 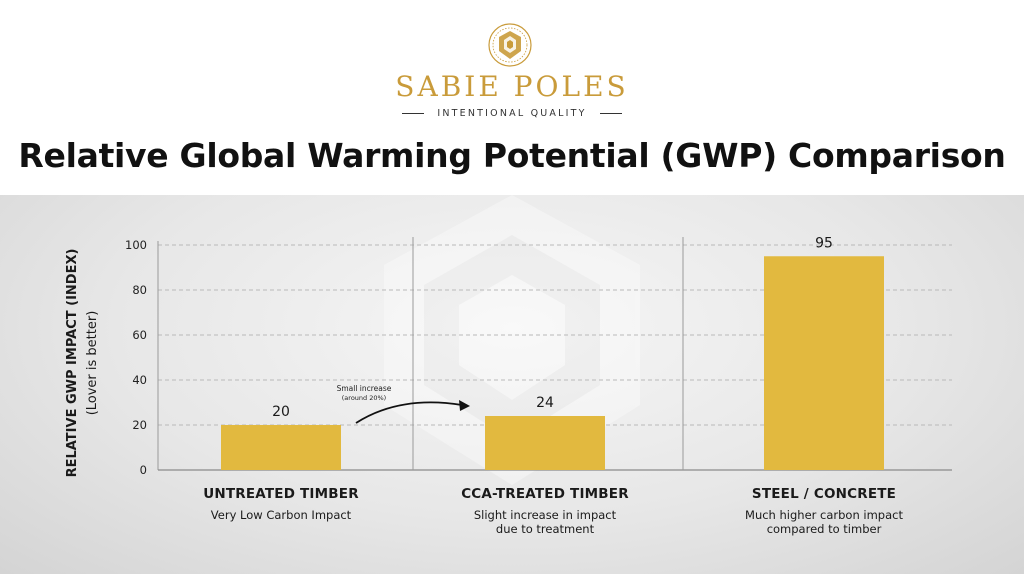 I want to click on annotation-arrow-curve, so click(x=409, y=412).